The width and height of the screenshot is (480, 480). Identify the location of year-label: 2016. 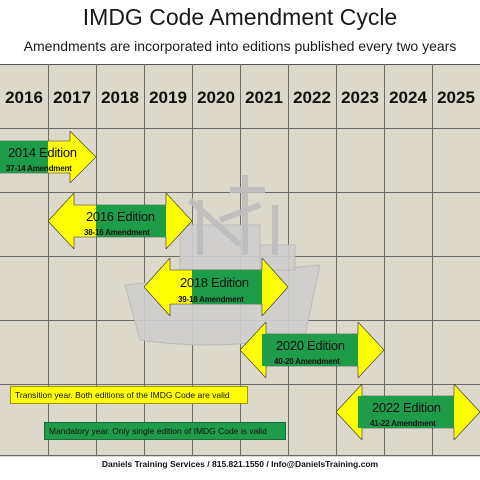
(24, 97).